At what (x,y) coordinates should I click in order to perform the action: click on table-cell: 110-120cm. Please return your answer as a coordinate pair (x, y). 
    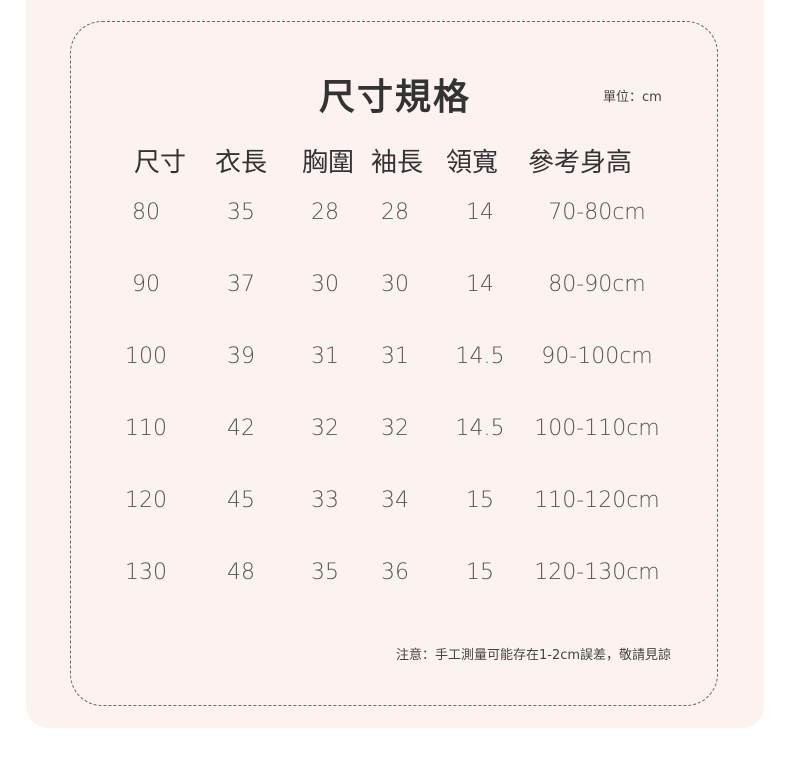
    Looking at the image, I should click on (597, 500).